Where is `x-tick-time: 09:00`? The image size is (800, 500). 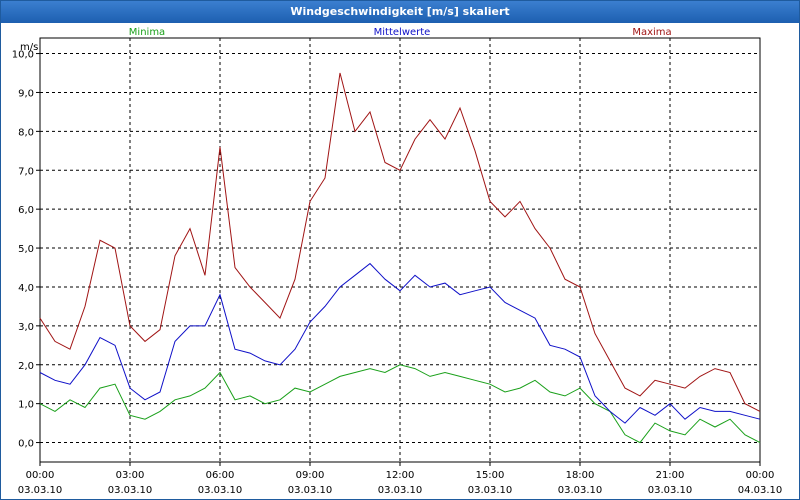 x-tick-time: 09:00 is located at coordinates (310, 475).